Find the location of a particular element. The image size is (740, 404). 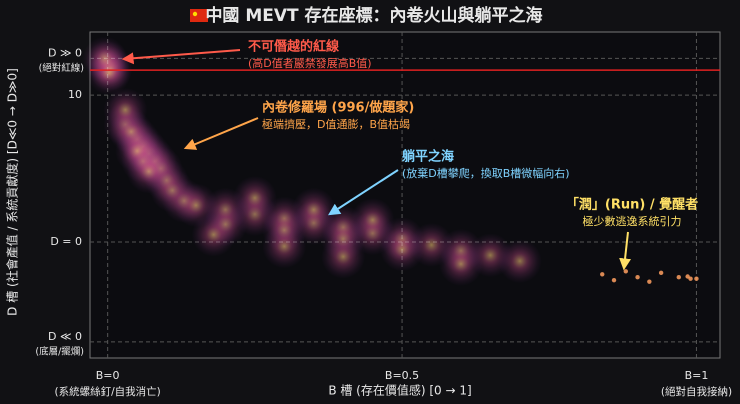

x-tick-sublabel: (絕對自我接納) is located at coordinates (696, 391).